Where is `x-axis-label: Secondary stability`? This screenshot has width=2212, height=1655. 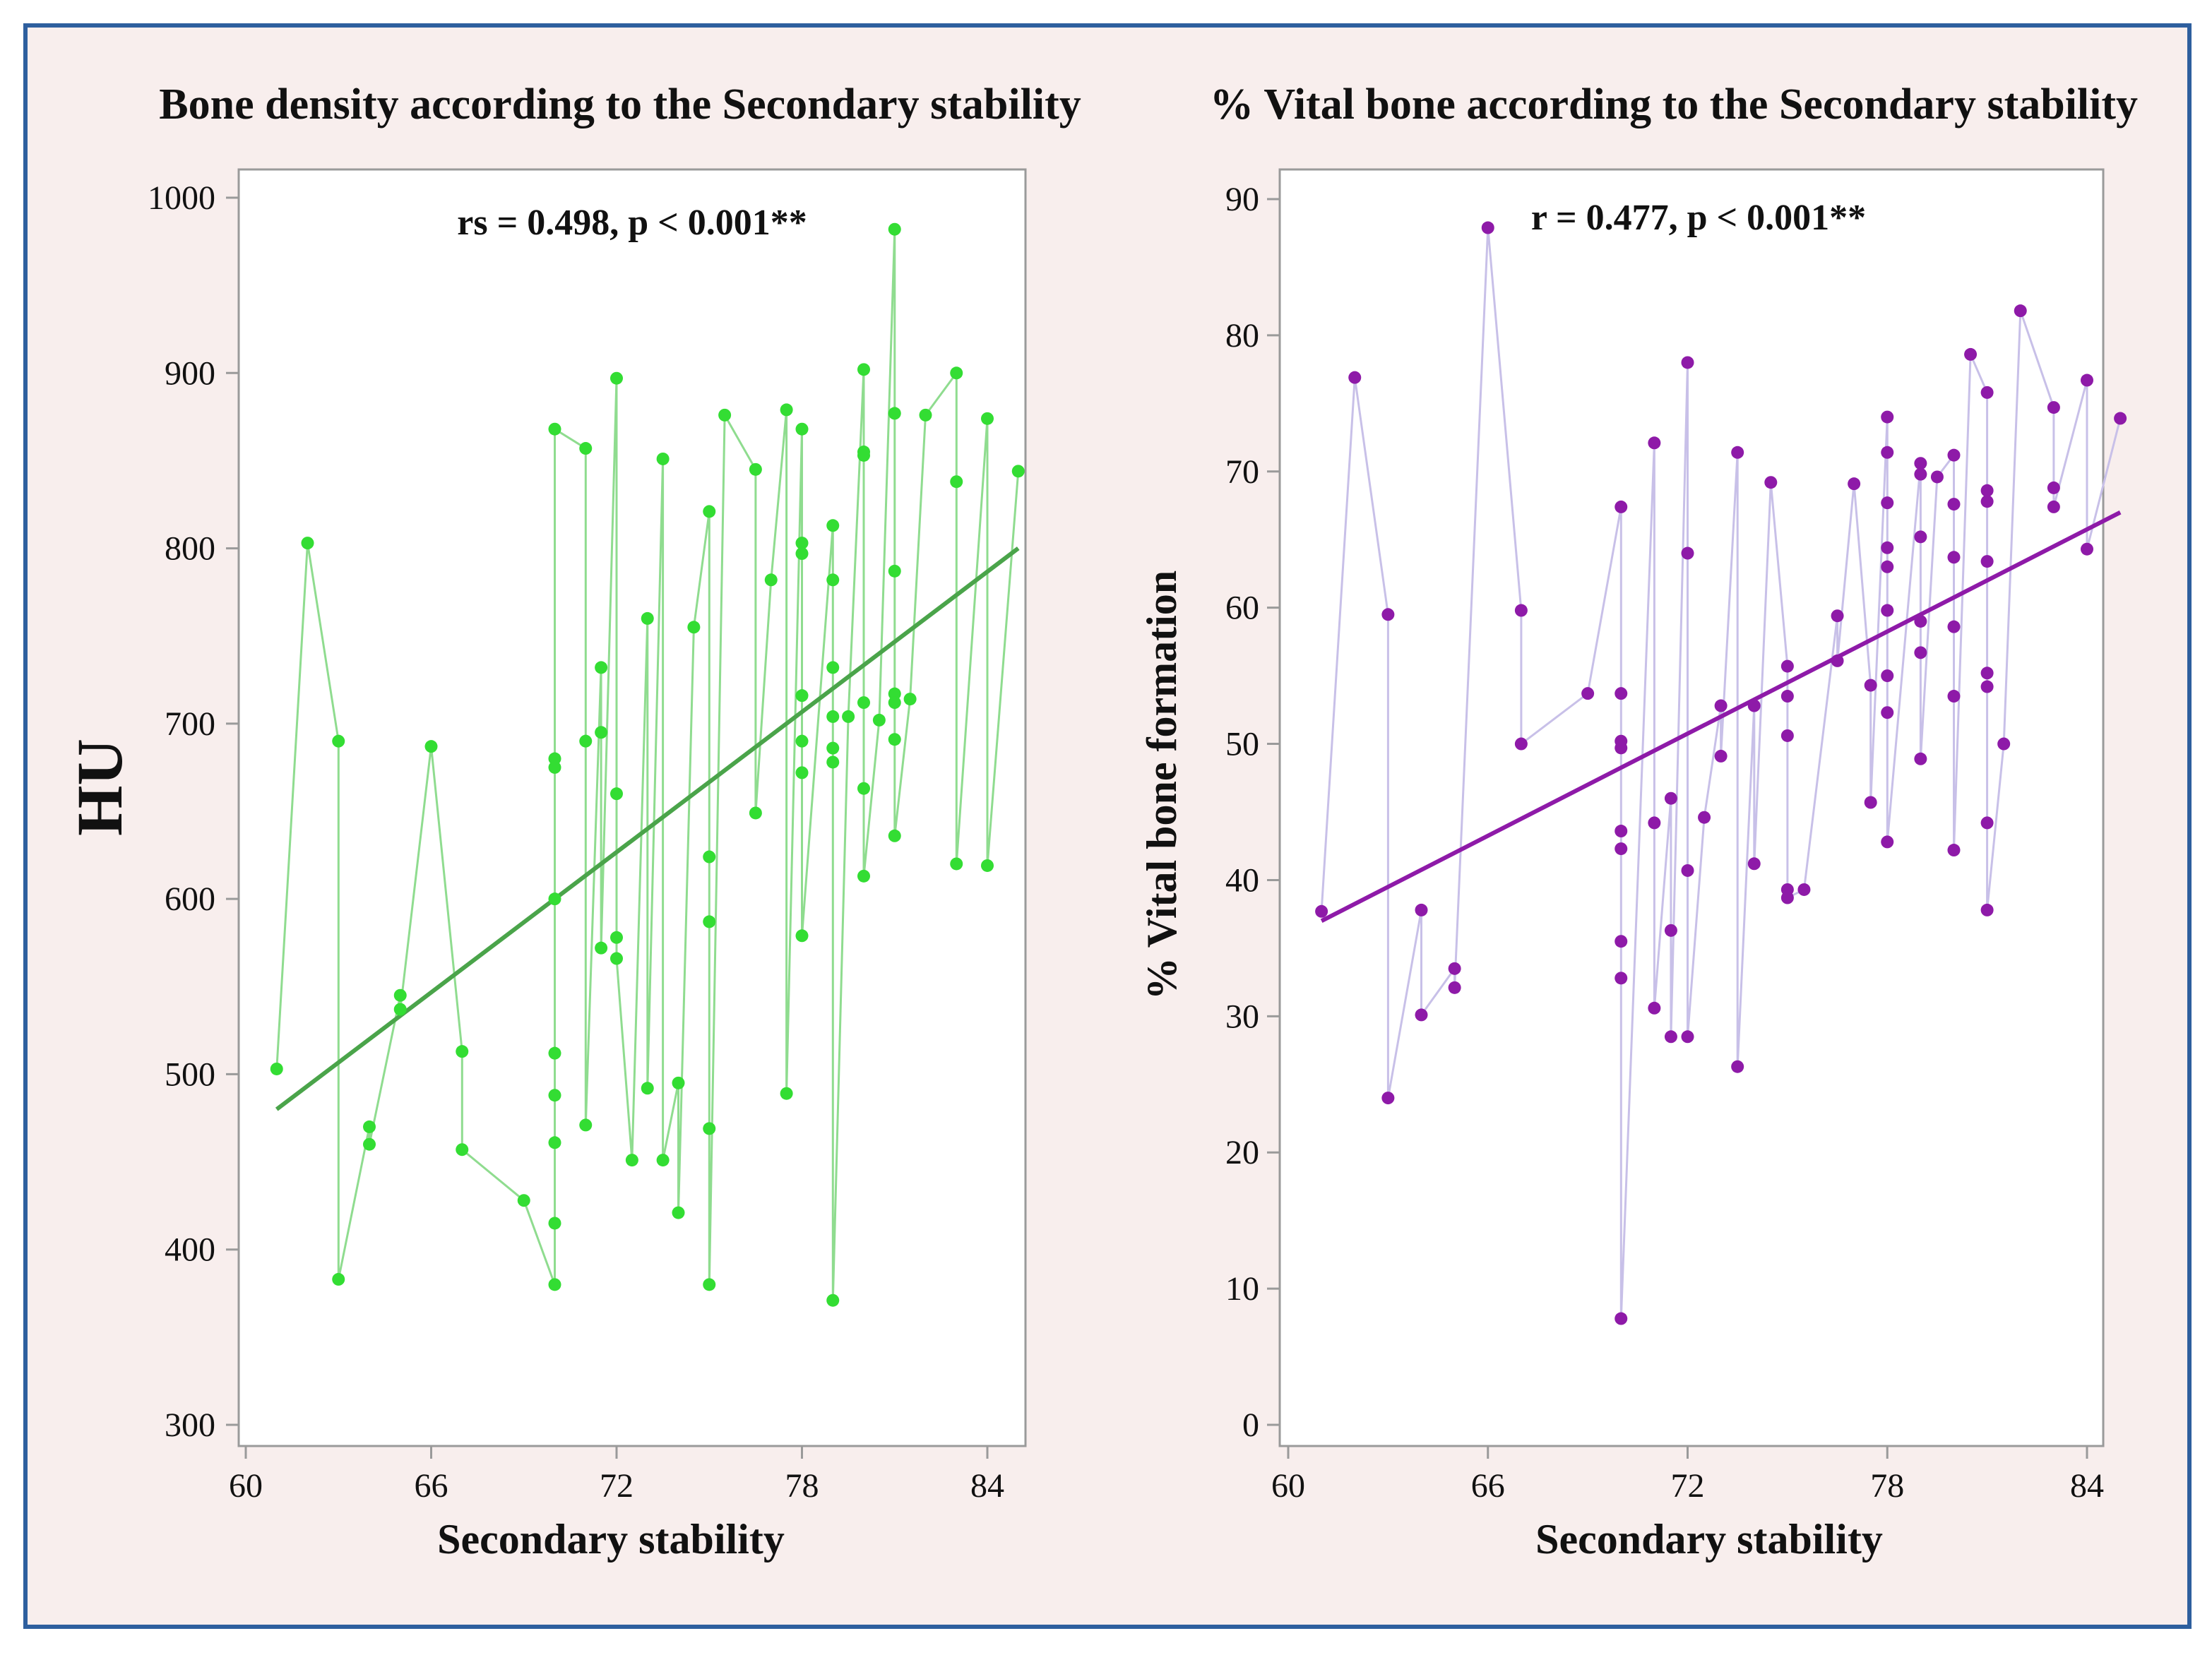
x-axis-label: Secondary stability is located at coordinates (1709, 1540).